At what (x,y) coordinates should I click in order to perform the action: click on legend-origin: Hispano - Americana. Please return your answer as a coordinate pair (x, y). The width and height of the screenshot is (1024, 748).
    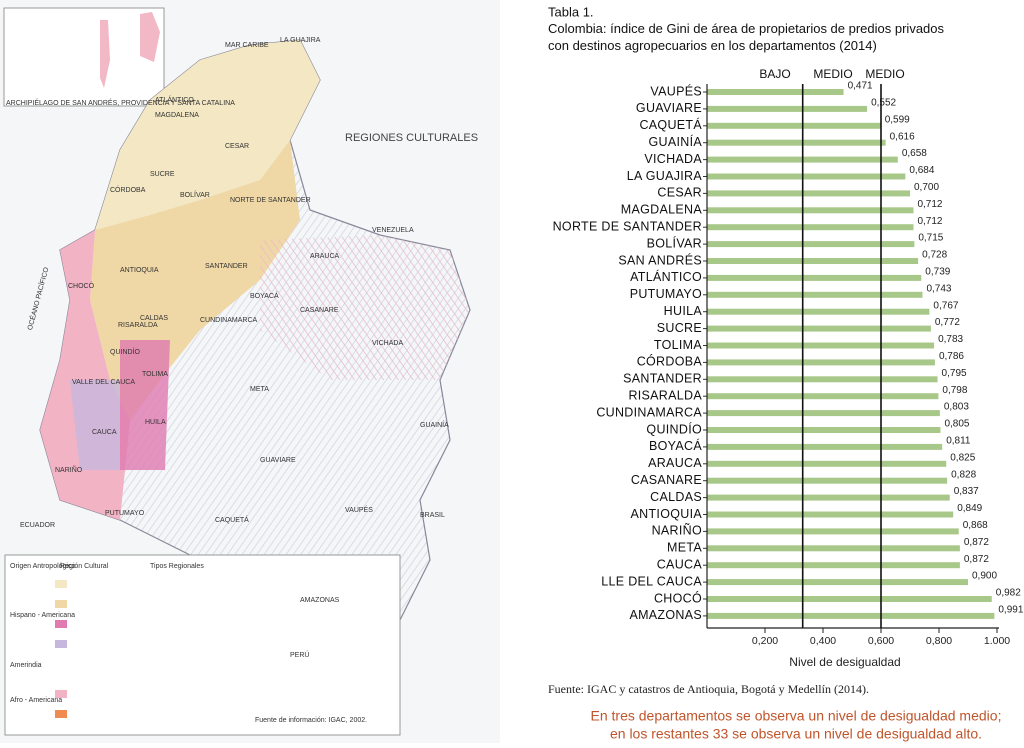
    Looking at the image, I should click on (42, 615).